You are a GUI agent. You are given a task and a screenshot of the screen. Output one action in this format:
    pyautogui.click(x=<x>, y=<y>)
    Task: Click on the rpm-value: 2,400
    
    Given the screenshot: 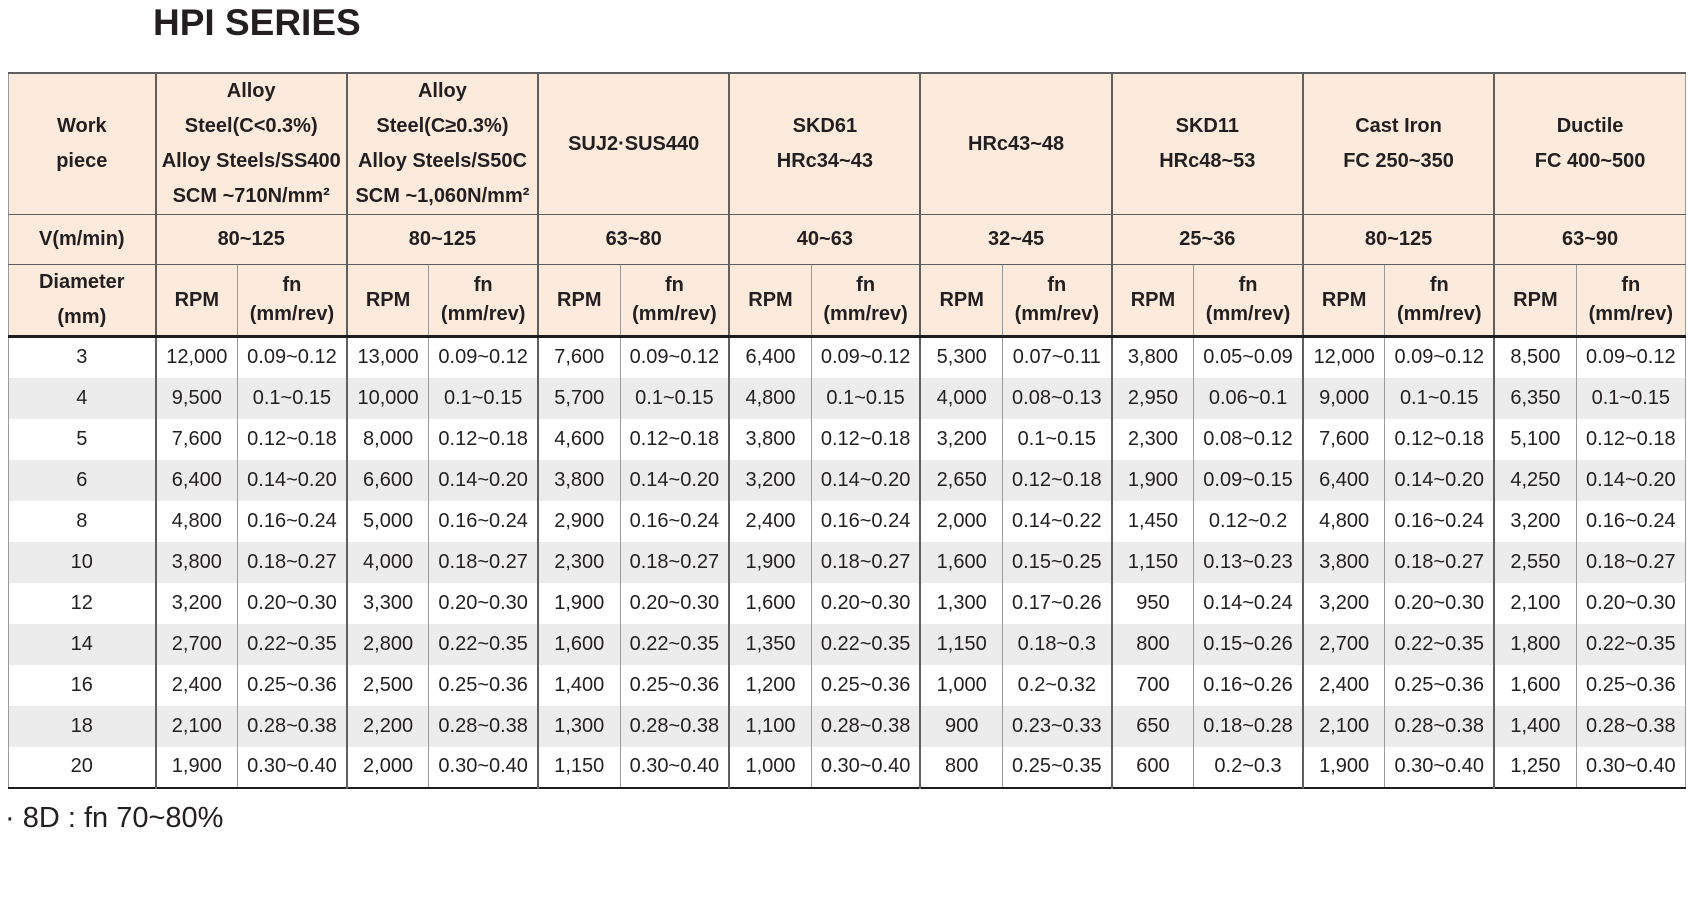 What is the action you would take?
    pyautogui.click(x=770, y=521)
    